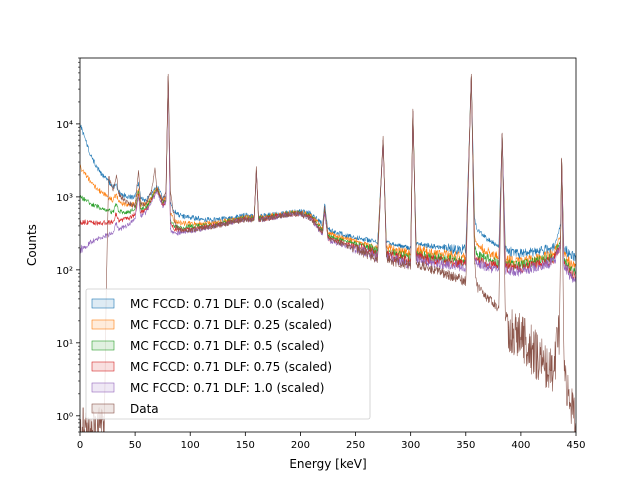  What do you see at coordinates (245, 445) in the screenshot?
I see `x-tick-label: 150` at bounding box center [245, 445].